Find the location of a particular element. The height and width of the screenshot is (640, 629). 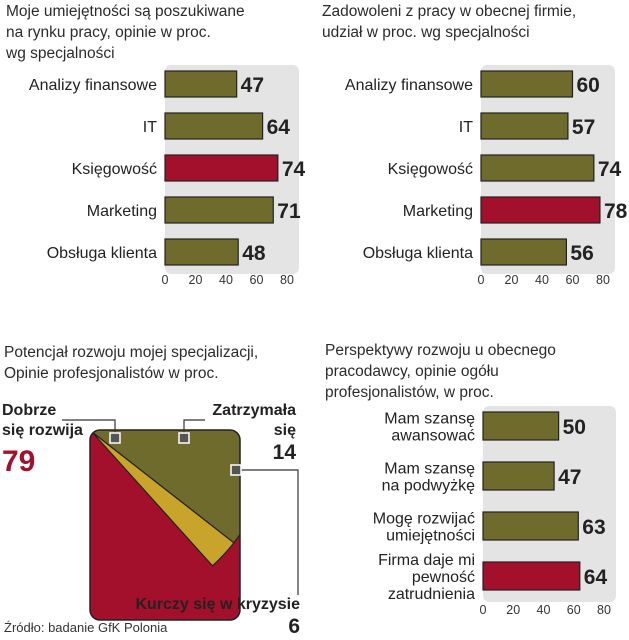

category-label: Firma daje mi is located at coordinates (426, 560).